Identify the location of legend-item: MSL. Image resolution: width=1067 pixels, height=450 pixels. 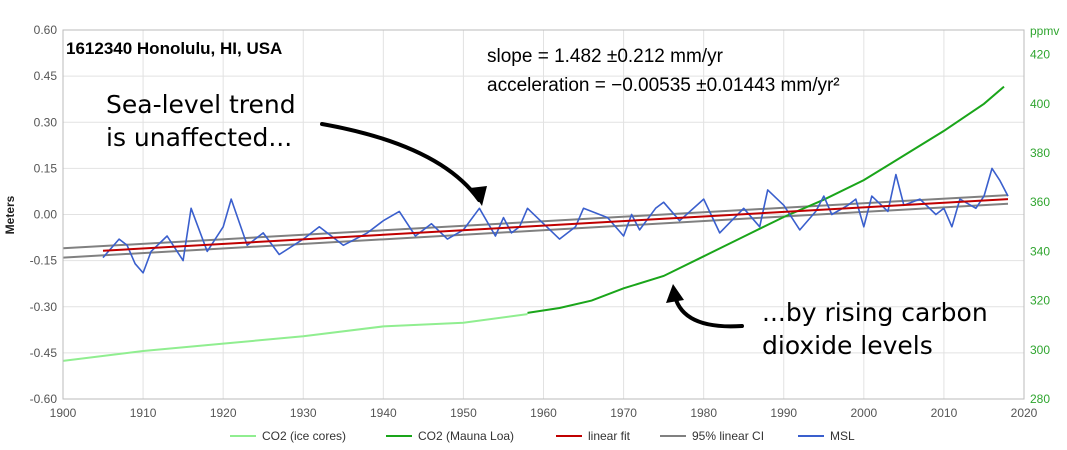
(826, 436).